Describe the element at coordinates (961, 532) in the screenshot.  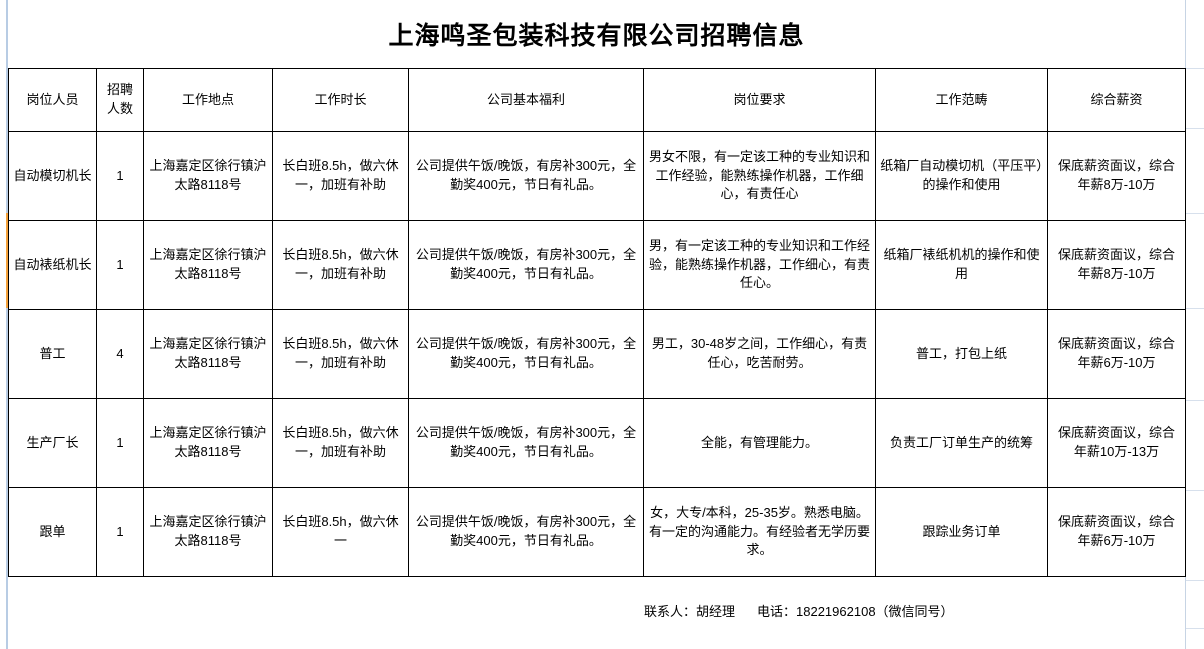
I see `cell-scope: 跟踪业务订单` at that location.